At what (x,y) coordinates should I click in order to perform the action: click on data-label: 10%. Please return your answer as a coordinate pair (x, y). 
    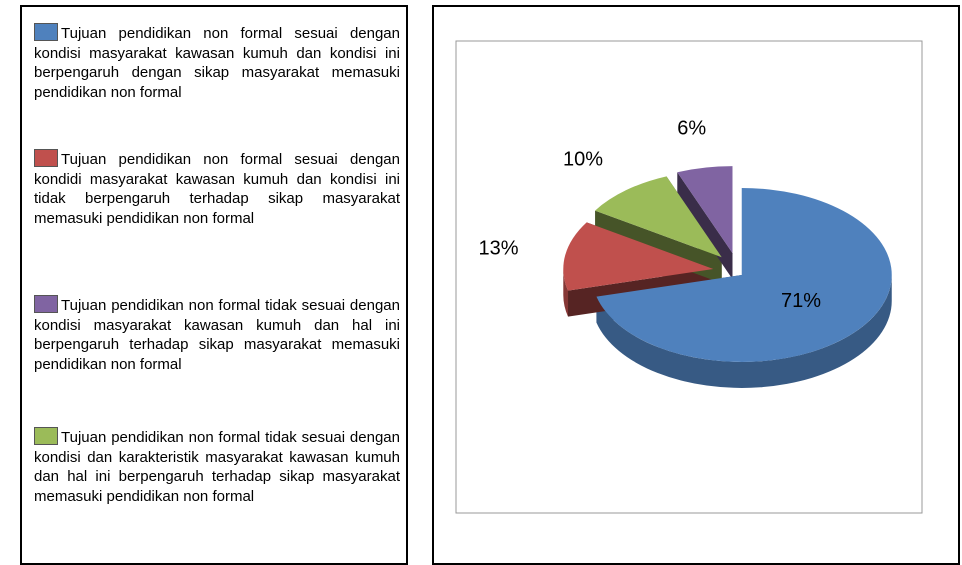
    Looking at the image, I should click on (583, 159).